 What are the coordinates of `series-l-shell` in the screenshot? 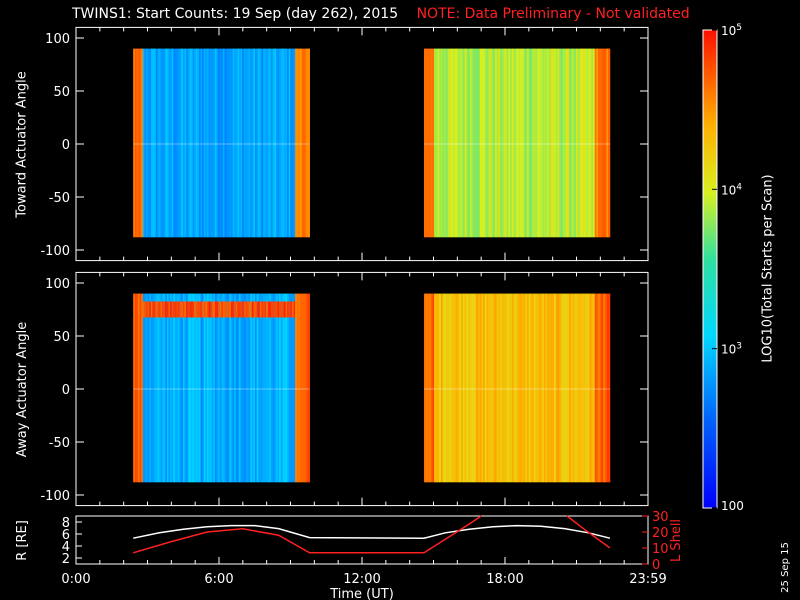 It's located at (307, 534).